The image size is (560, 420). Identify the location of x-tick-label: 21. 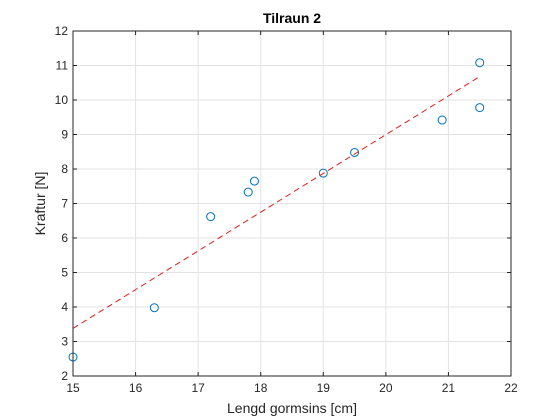
(449, 388).